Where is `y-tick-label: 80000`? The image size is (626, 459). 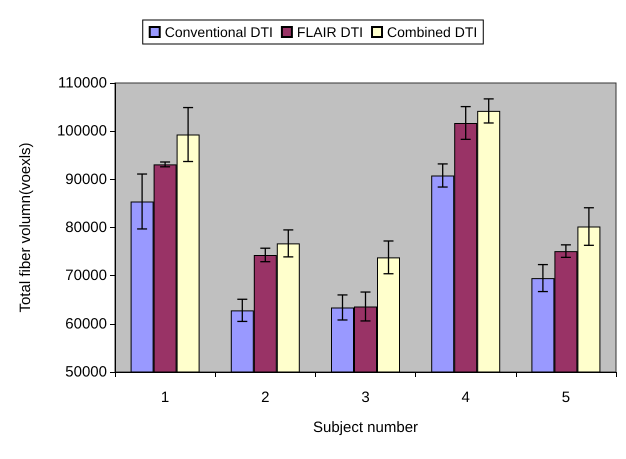 y-tick-label: 80000 is located at coordinates (86, 227).